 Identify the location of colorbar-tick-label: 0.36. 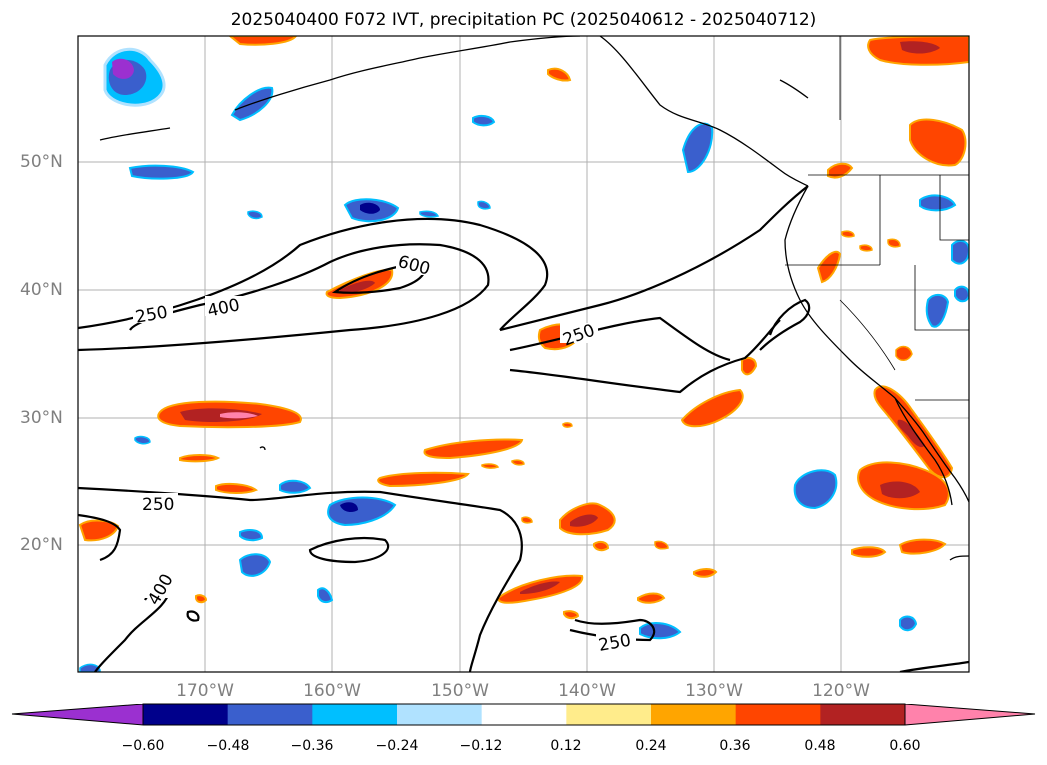
(735, 746).